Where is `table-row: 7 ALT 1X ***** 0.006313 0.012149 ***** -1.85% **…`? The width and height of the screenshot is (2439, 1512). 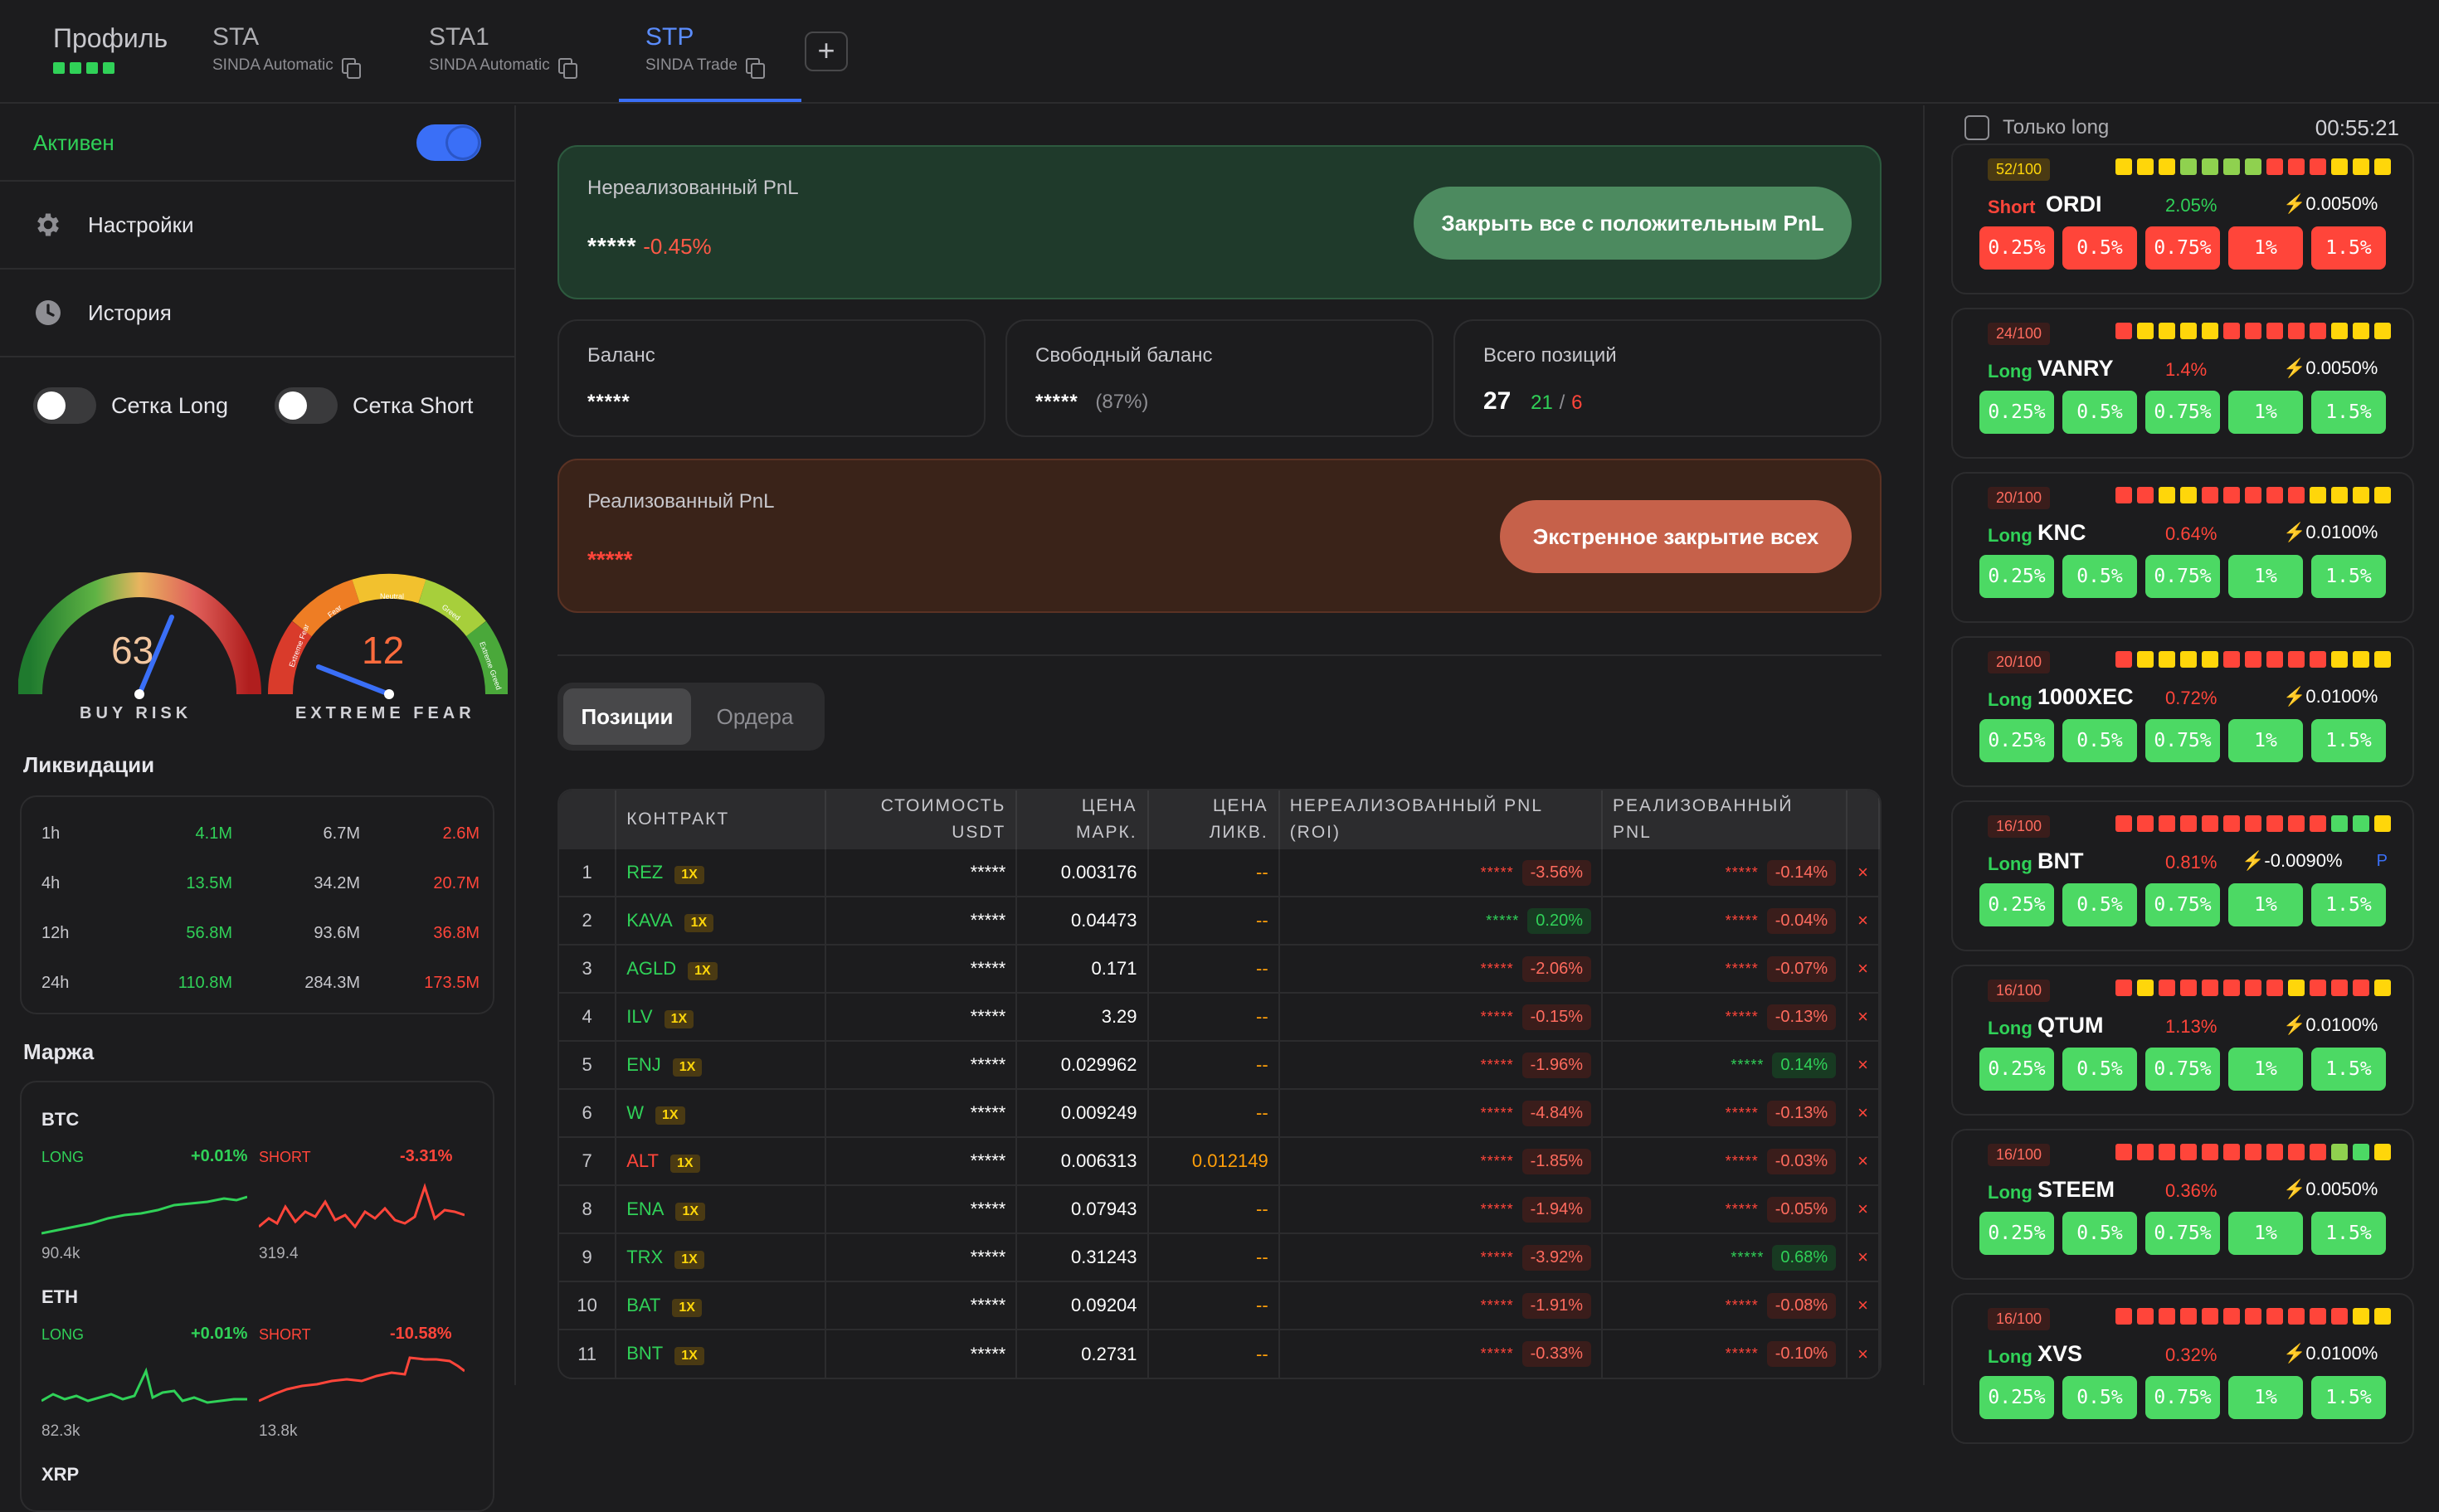 table-row: 7 ALT 1X ***** 0.006313 0.012149 ***** -1.85% **… is located at coordinates (1220, 1160).